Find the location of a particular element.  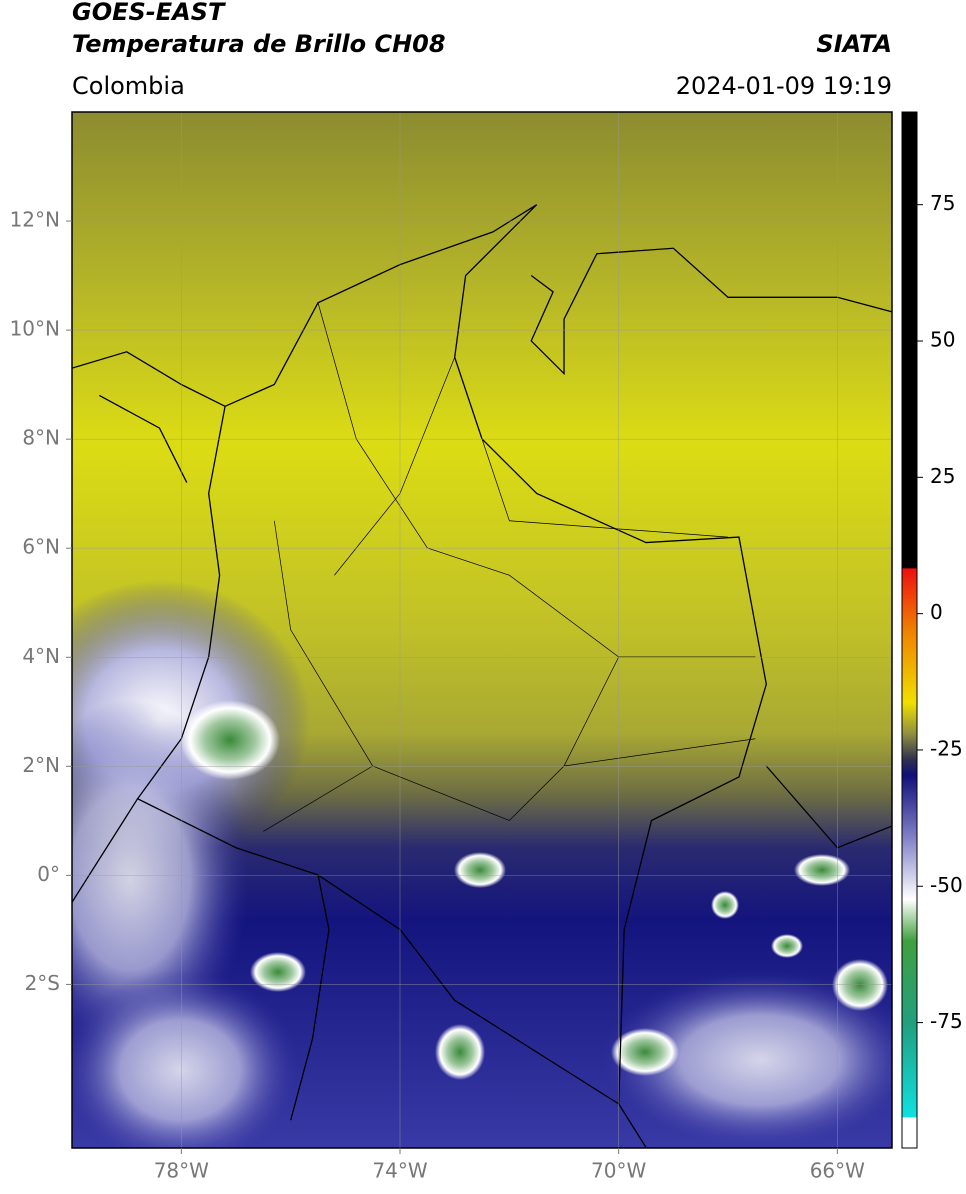

x-tick-label: 70°W is located at coordinates (618, 1171).